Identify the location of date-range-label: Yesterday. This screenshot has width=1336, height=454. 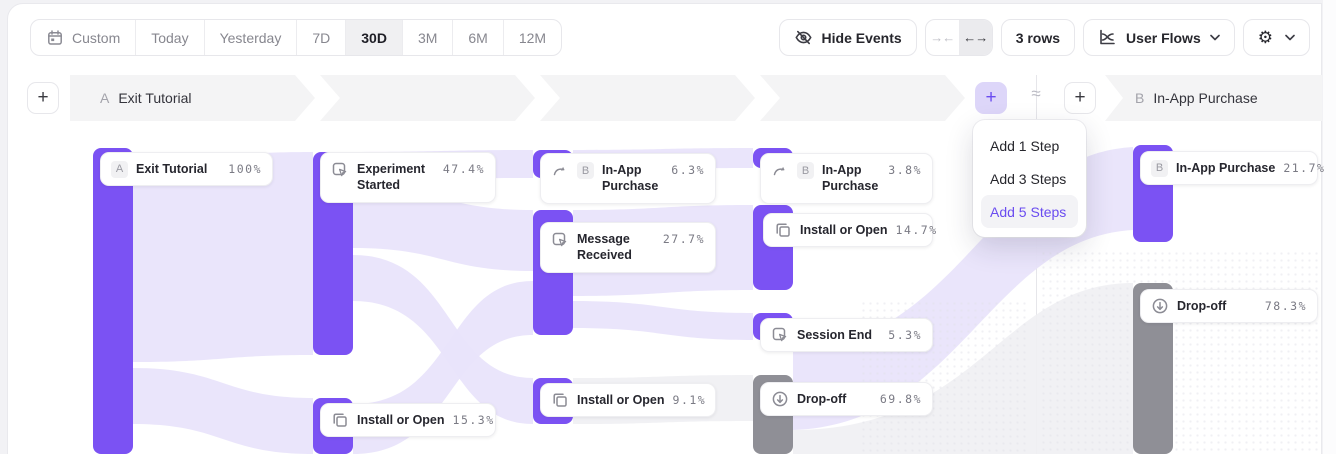
(250, 37).